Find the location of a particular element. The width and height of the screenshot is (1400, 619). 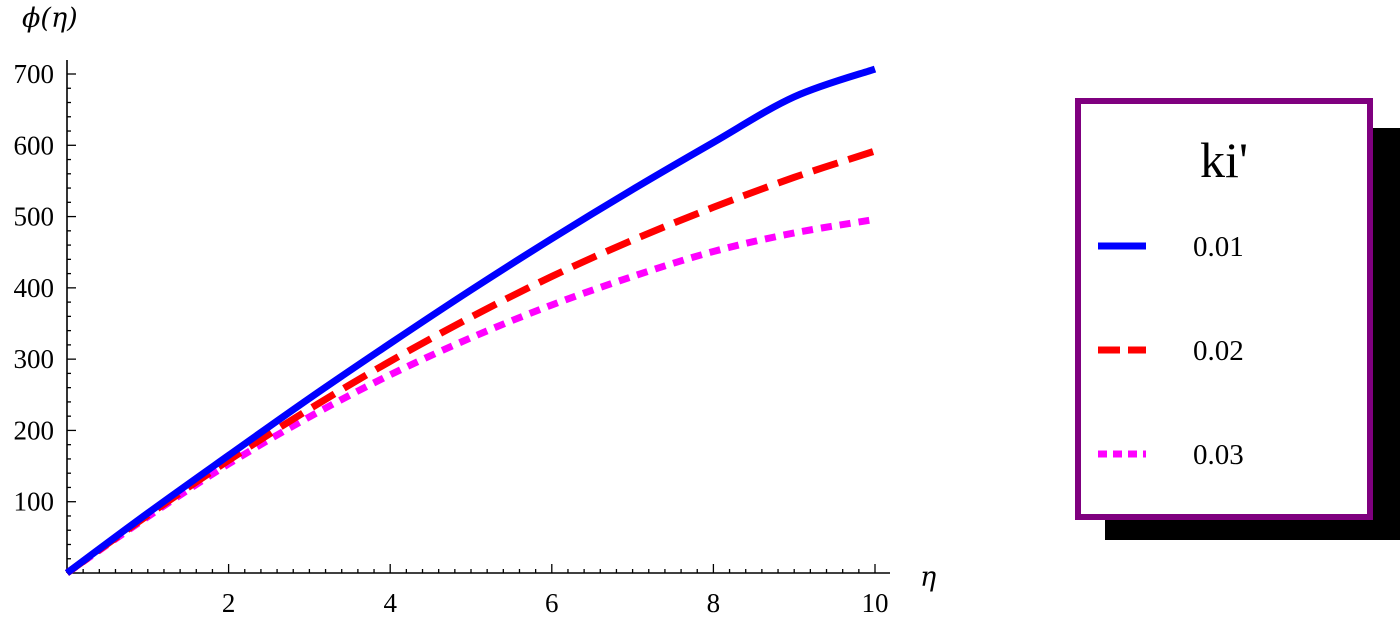

legend-label: 0.02 is located at coordinates (1218, 351).